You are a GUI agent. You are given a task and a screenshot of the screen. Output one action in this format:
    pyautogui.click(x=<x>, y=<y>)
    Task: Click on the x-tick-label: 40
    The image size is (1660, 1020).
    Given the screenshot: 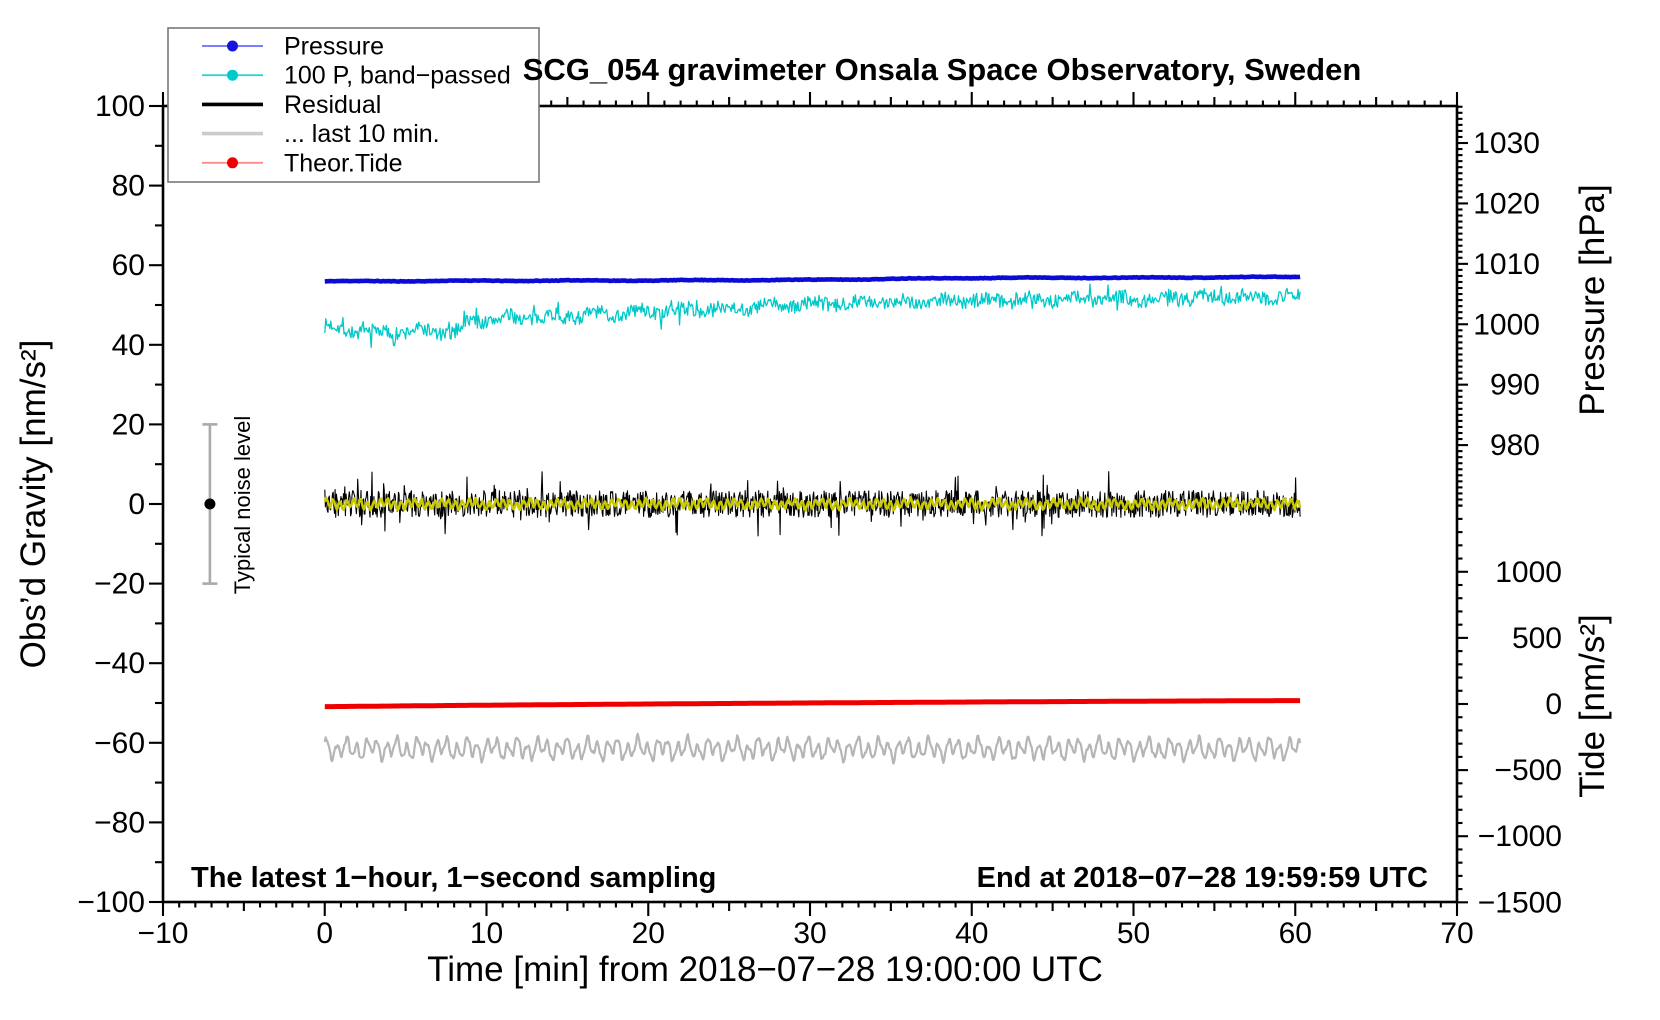 What is the action you would take?
    pyautogui.click(x=971, y=933)
    